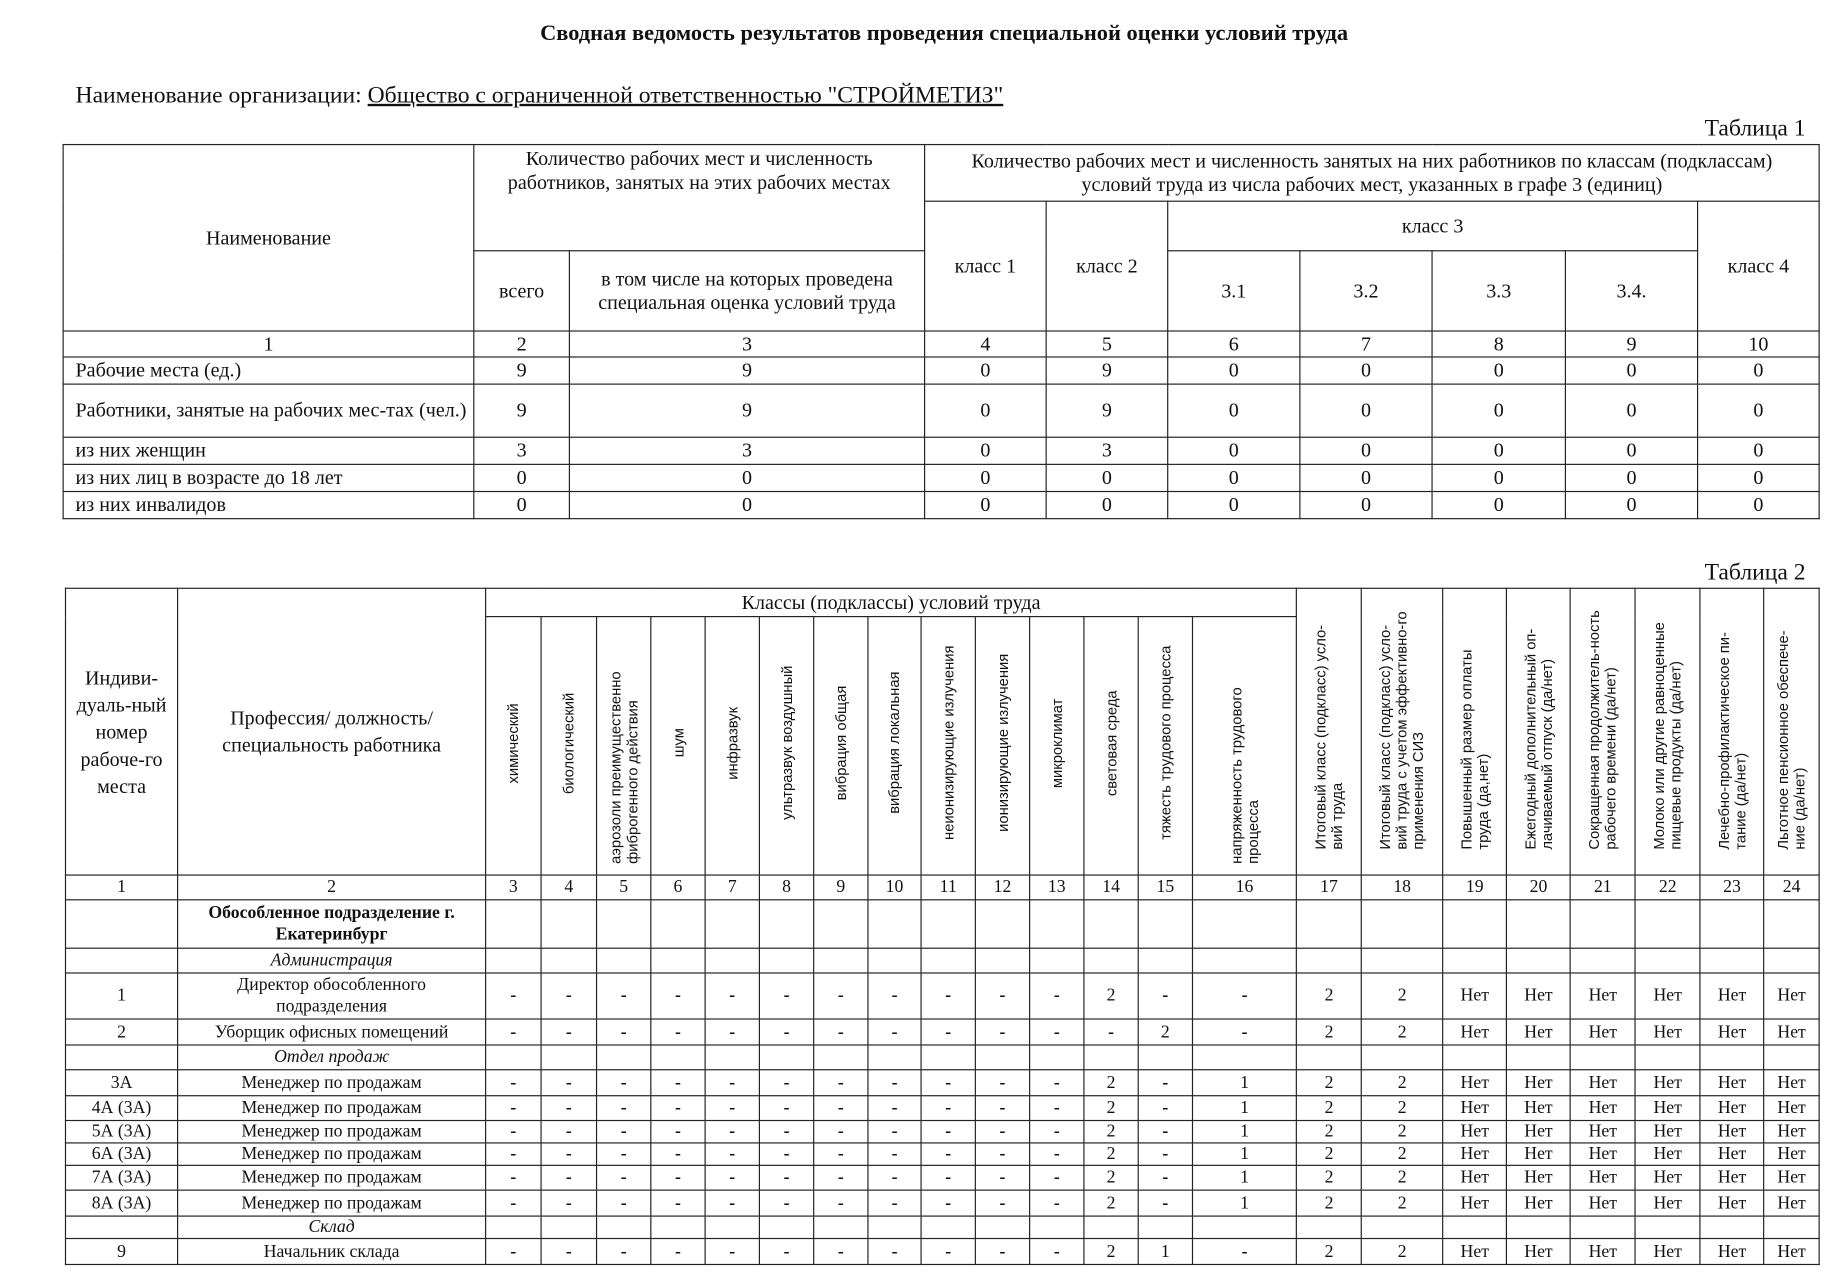 Image resolution: width=1841 pixels, height=1282 pixels. I want to click on row-name: из них женщин, so click(268, 450).